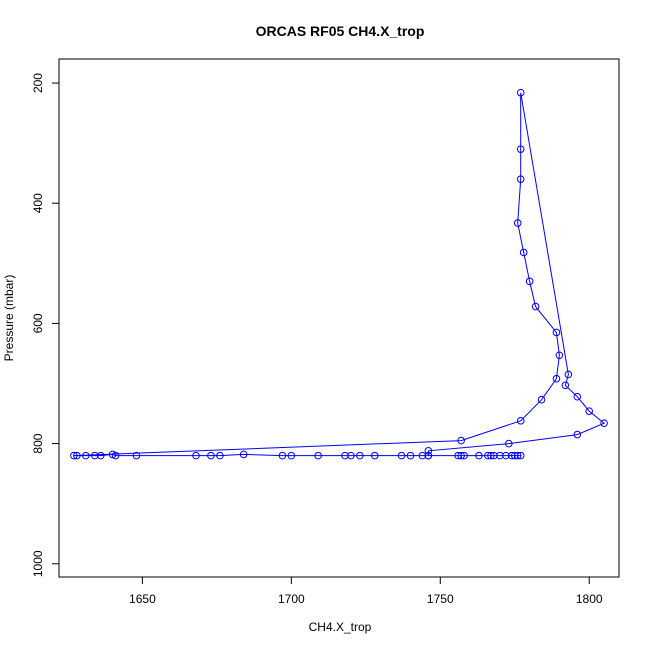 This screenshot has height=650, width=650. I want to click on y-tick-label: 600, so click(38, 323).